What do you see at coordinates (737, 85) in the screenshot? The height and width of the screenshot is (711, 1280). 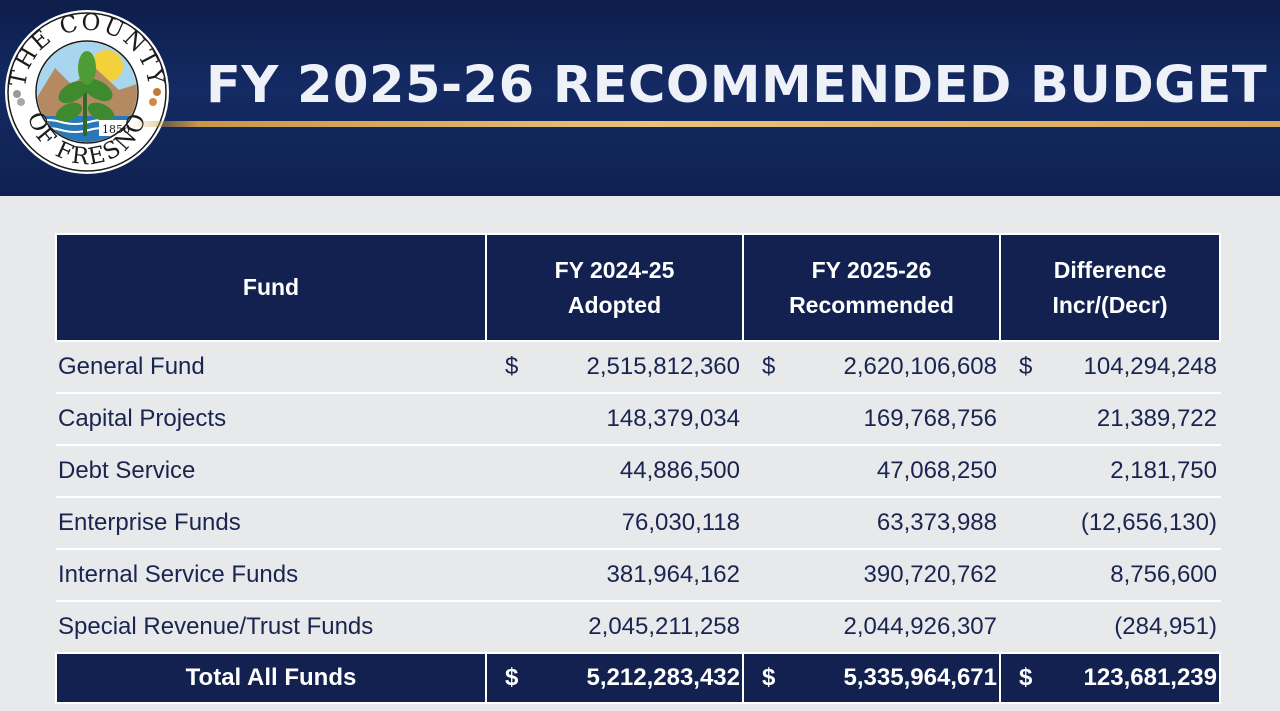 I see `page-title: FY 2025-26 RECOMMENDED BUDGET` at bounding box center [737, 85].